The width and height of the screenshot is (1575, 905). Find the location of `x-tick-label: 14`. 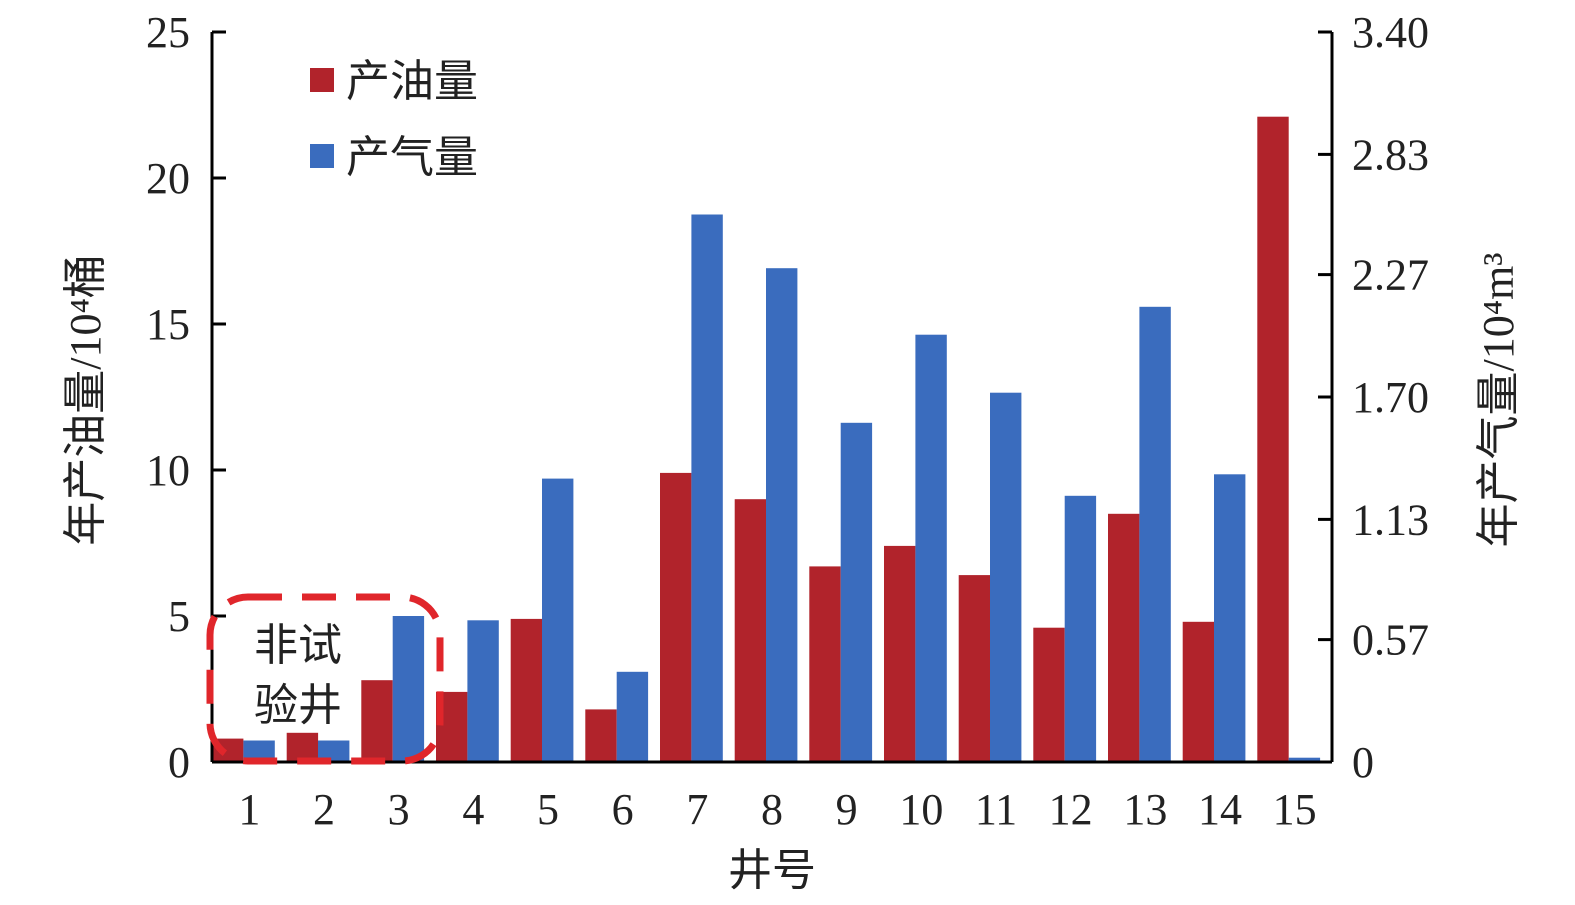

x-tick-label: 14 is located at coordinates (1220, 809).